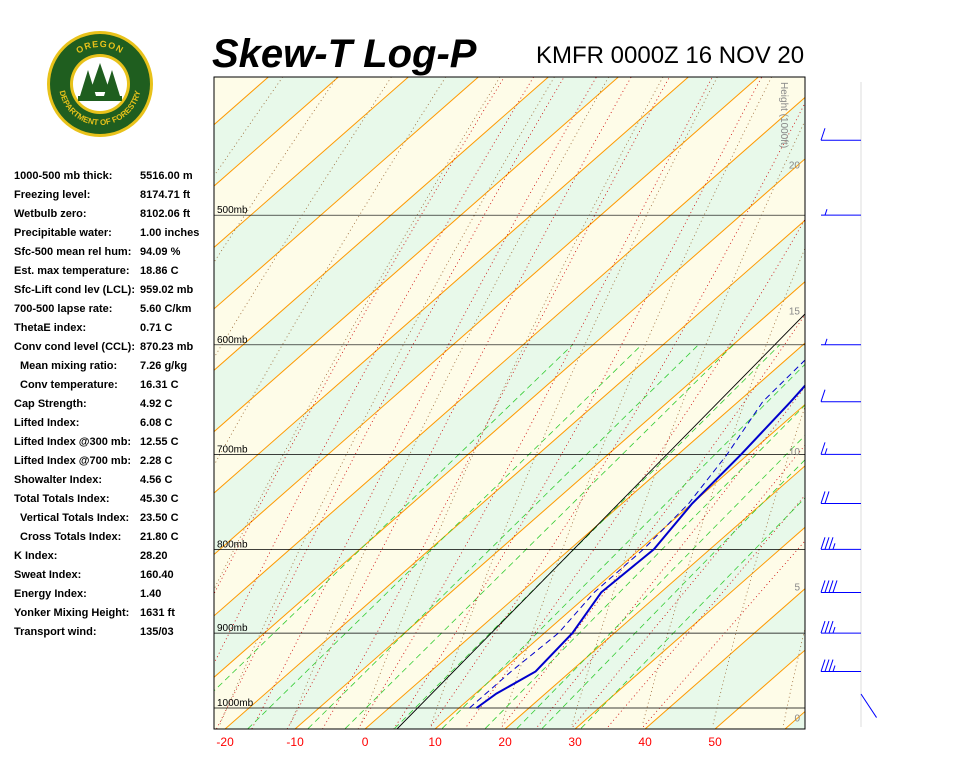 The height and width of the screenshot is (768, 960). What do you see at coordinates (114, 559) in the screenshot?
I see `index-row: K Index: 28.20` at bounding box center [114, 559].